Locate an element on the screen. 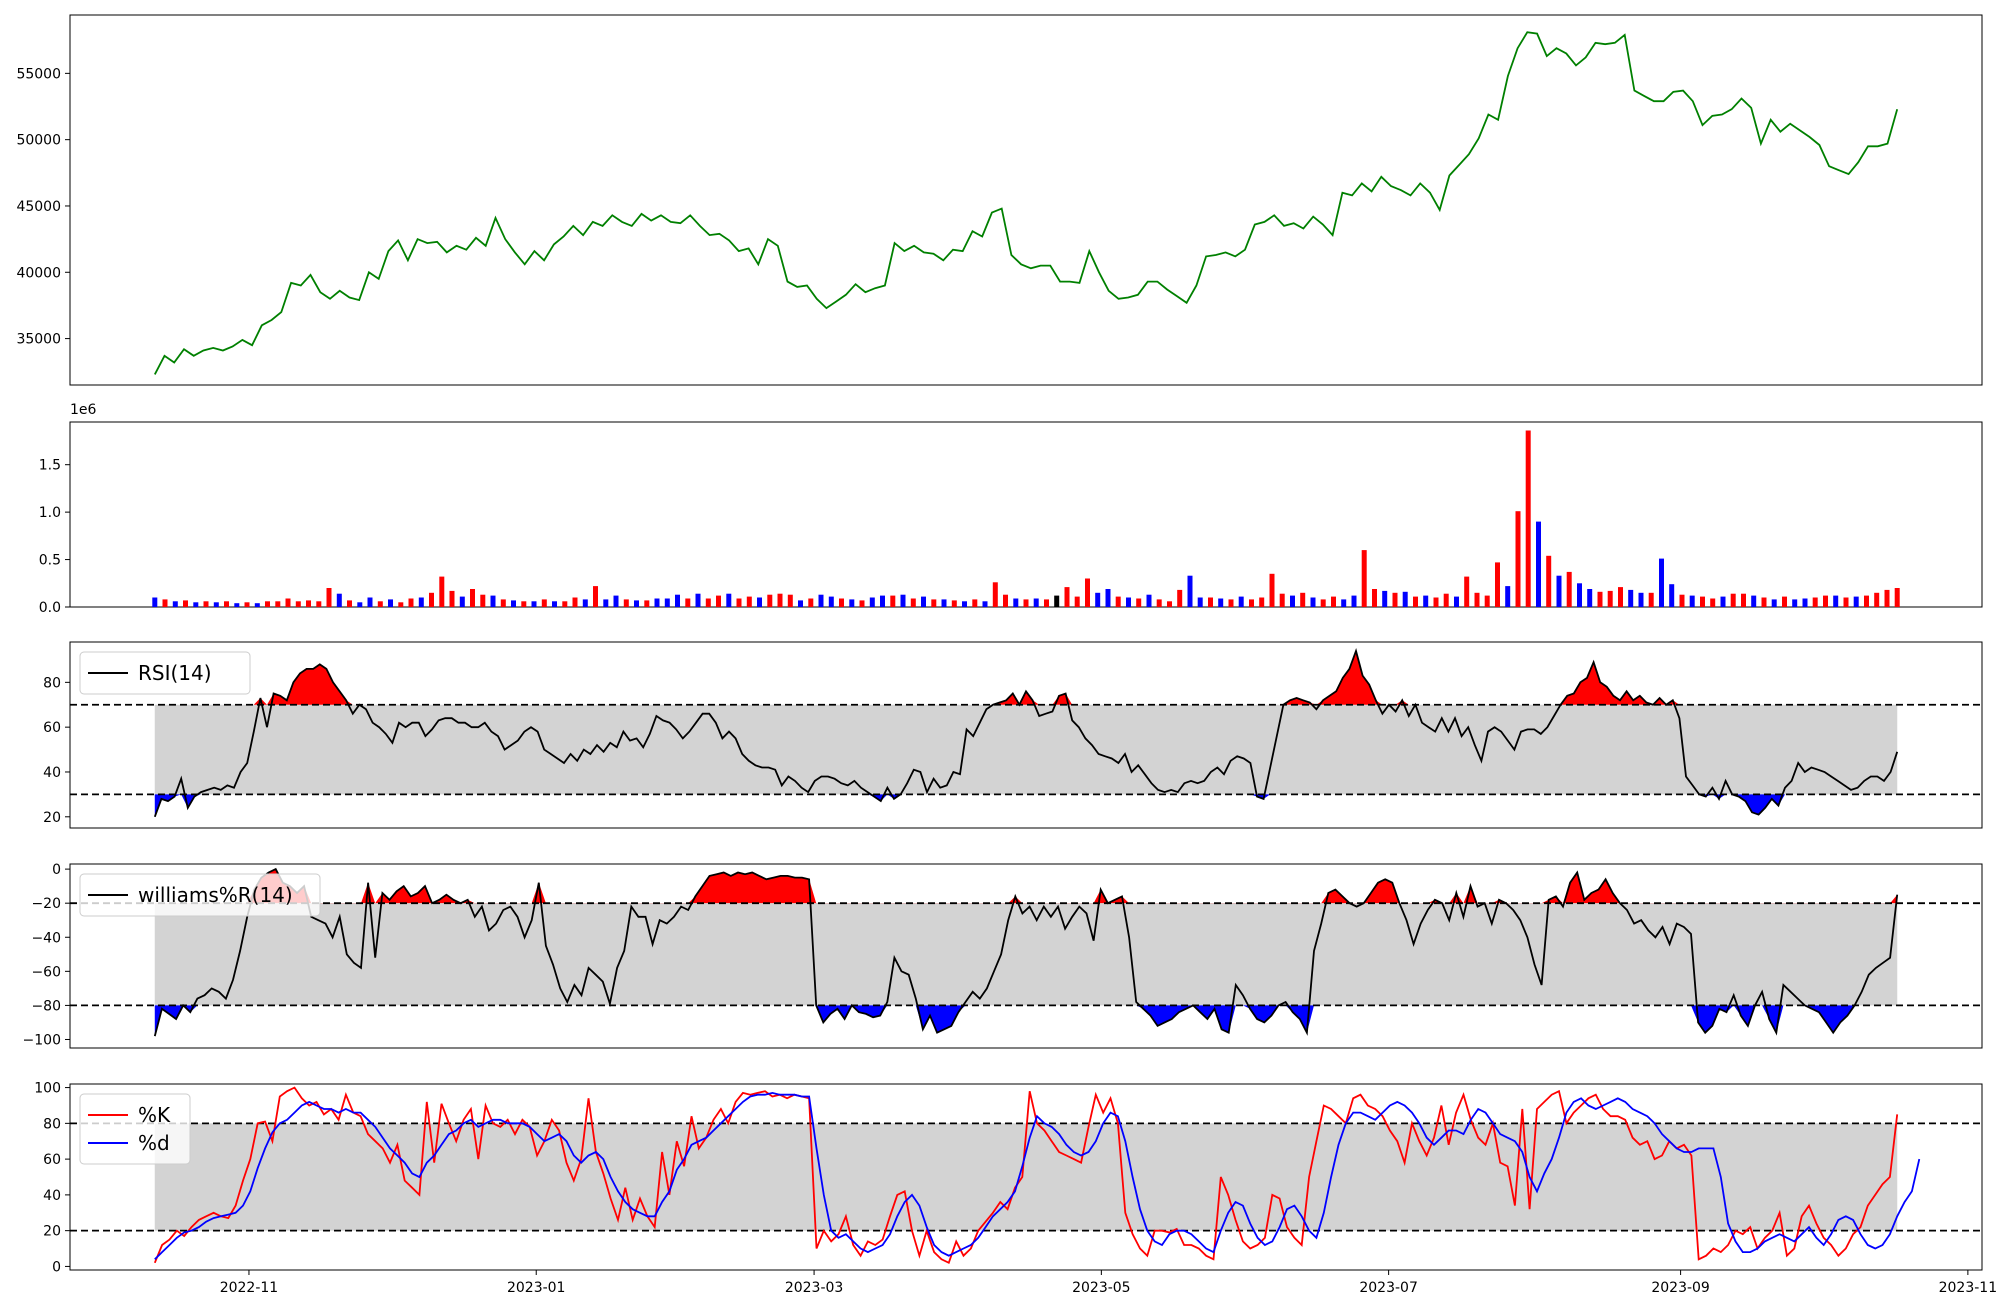 The height and width of the screenshot is (1300, 2000). x-tick-label: 2023-01 is located at coordinates (536, 1288).